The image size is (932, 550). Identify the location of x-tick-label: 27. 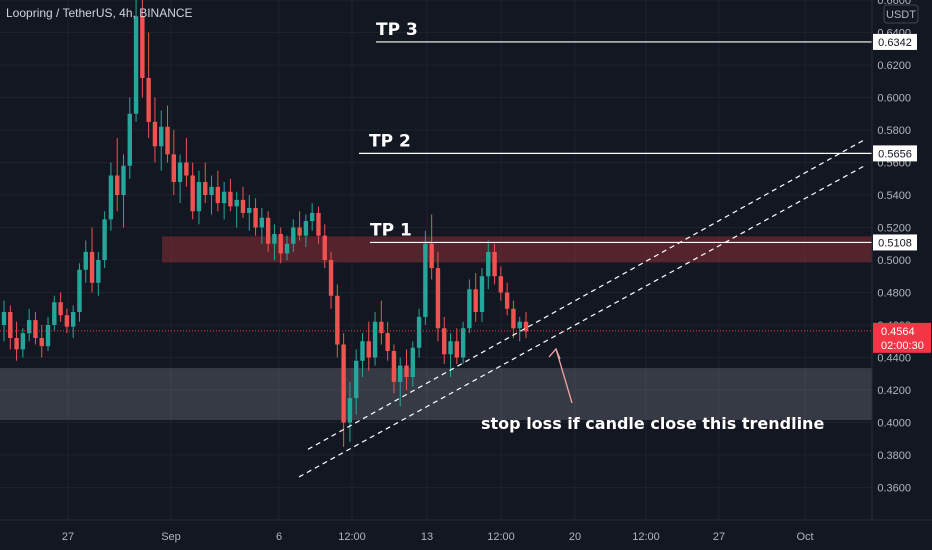
(719, 537).